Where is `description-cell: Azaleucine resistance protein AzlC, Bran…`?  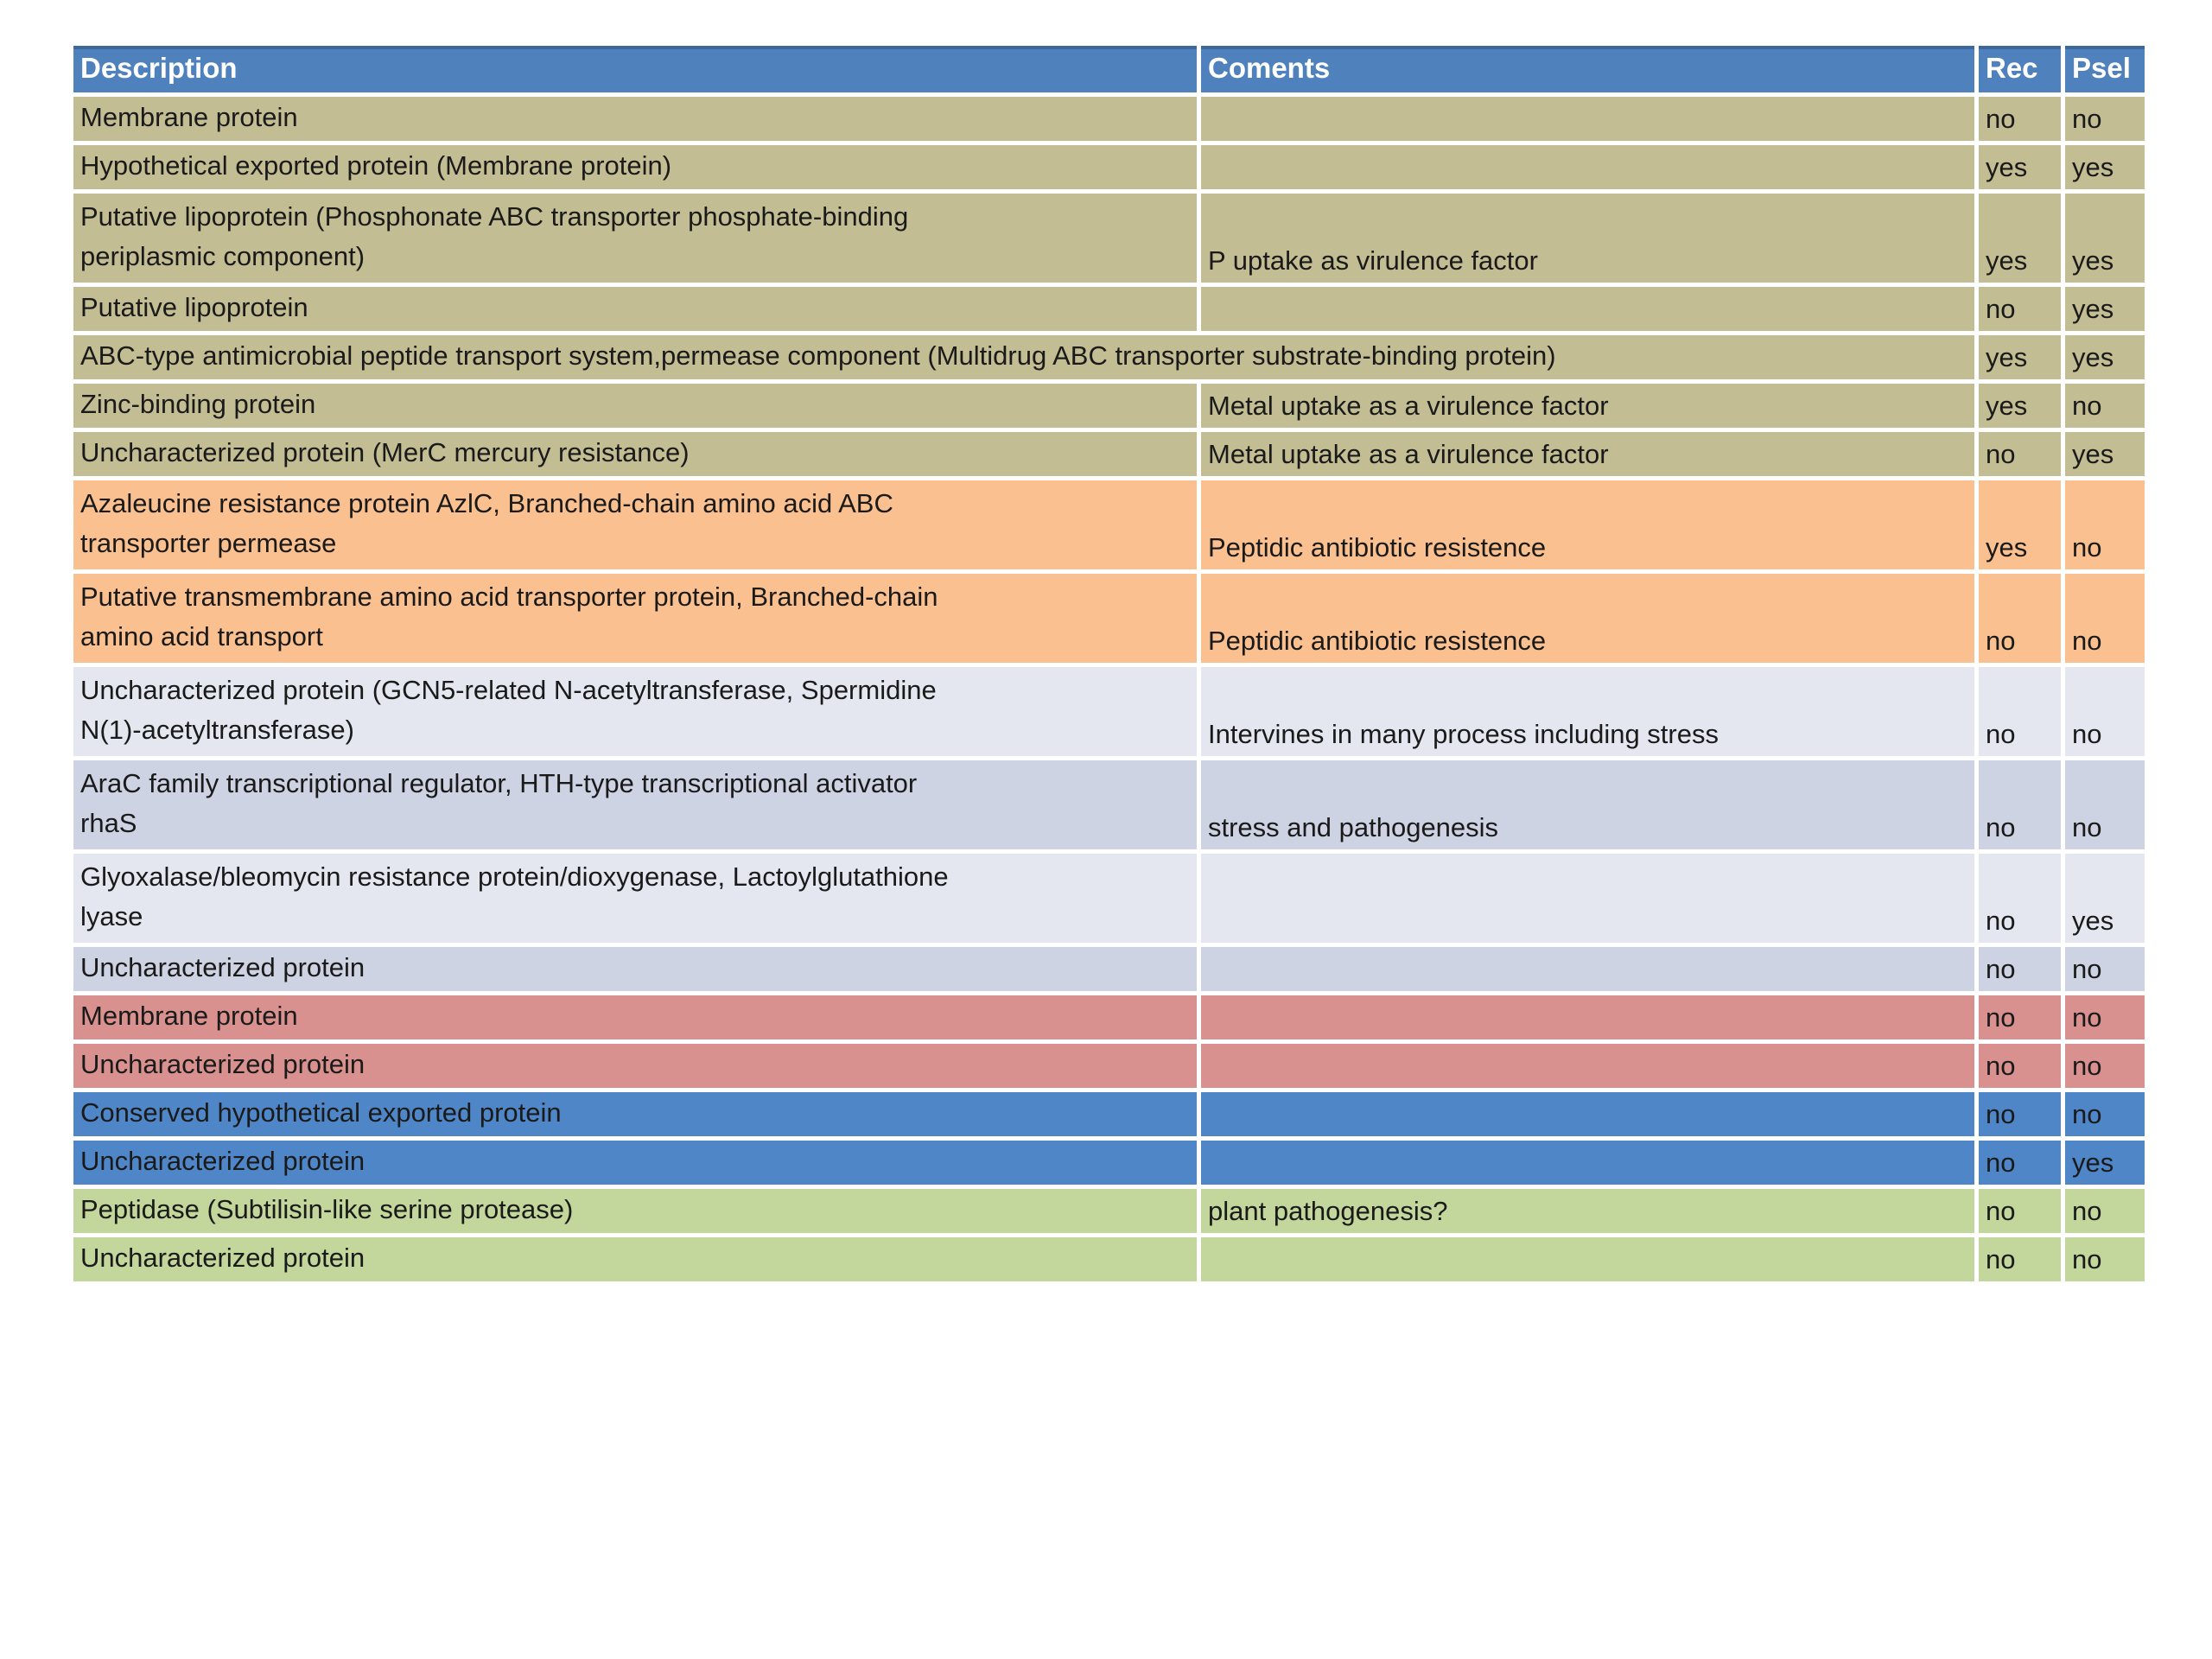
description-cell: Azaleucine resistance protein AzlC, Bran… is located at coordinates (635, 524).